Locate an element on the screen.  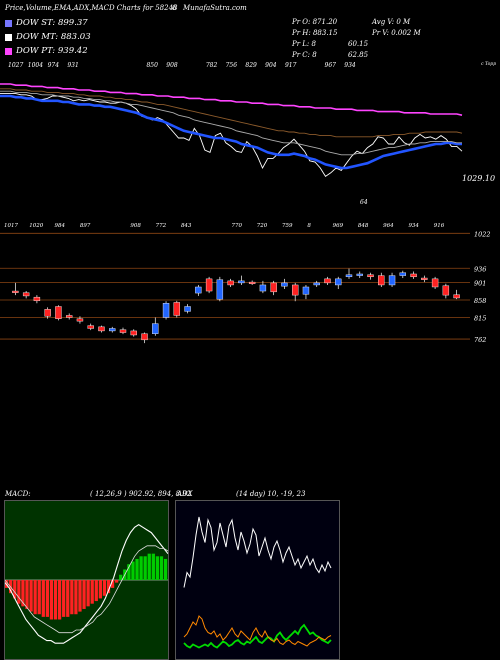
macd-panel is located at coordinates (86, 580).